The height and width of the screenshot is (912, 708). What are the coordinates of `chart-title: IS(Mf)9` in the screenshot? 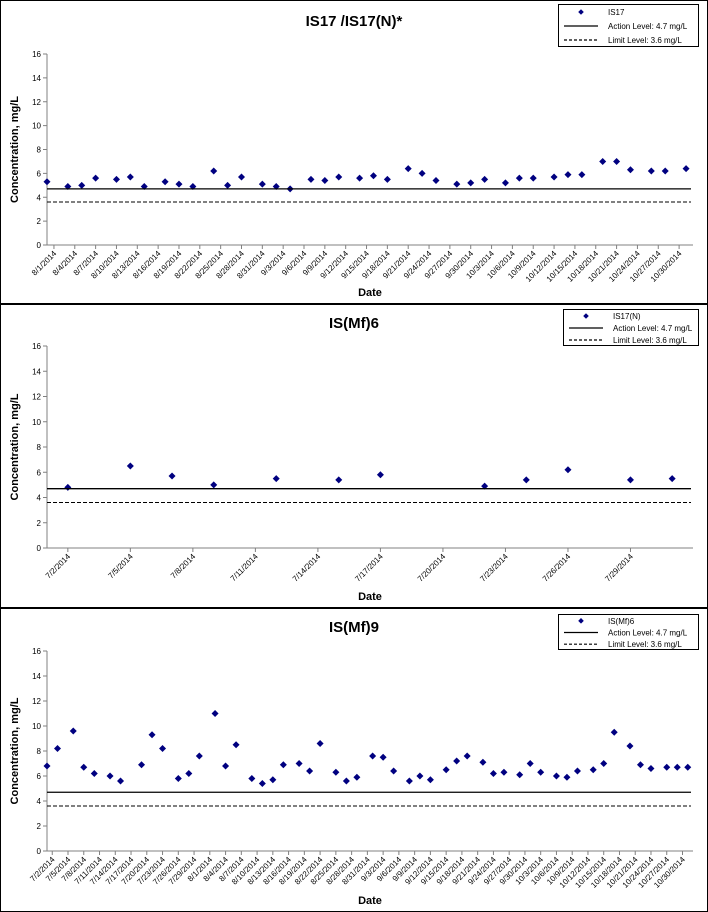 It's located at (354, 627).